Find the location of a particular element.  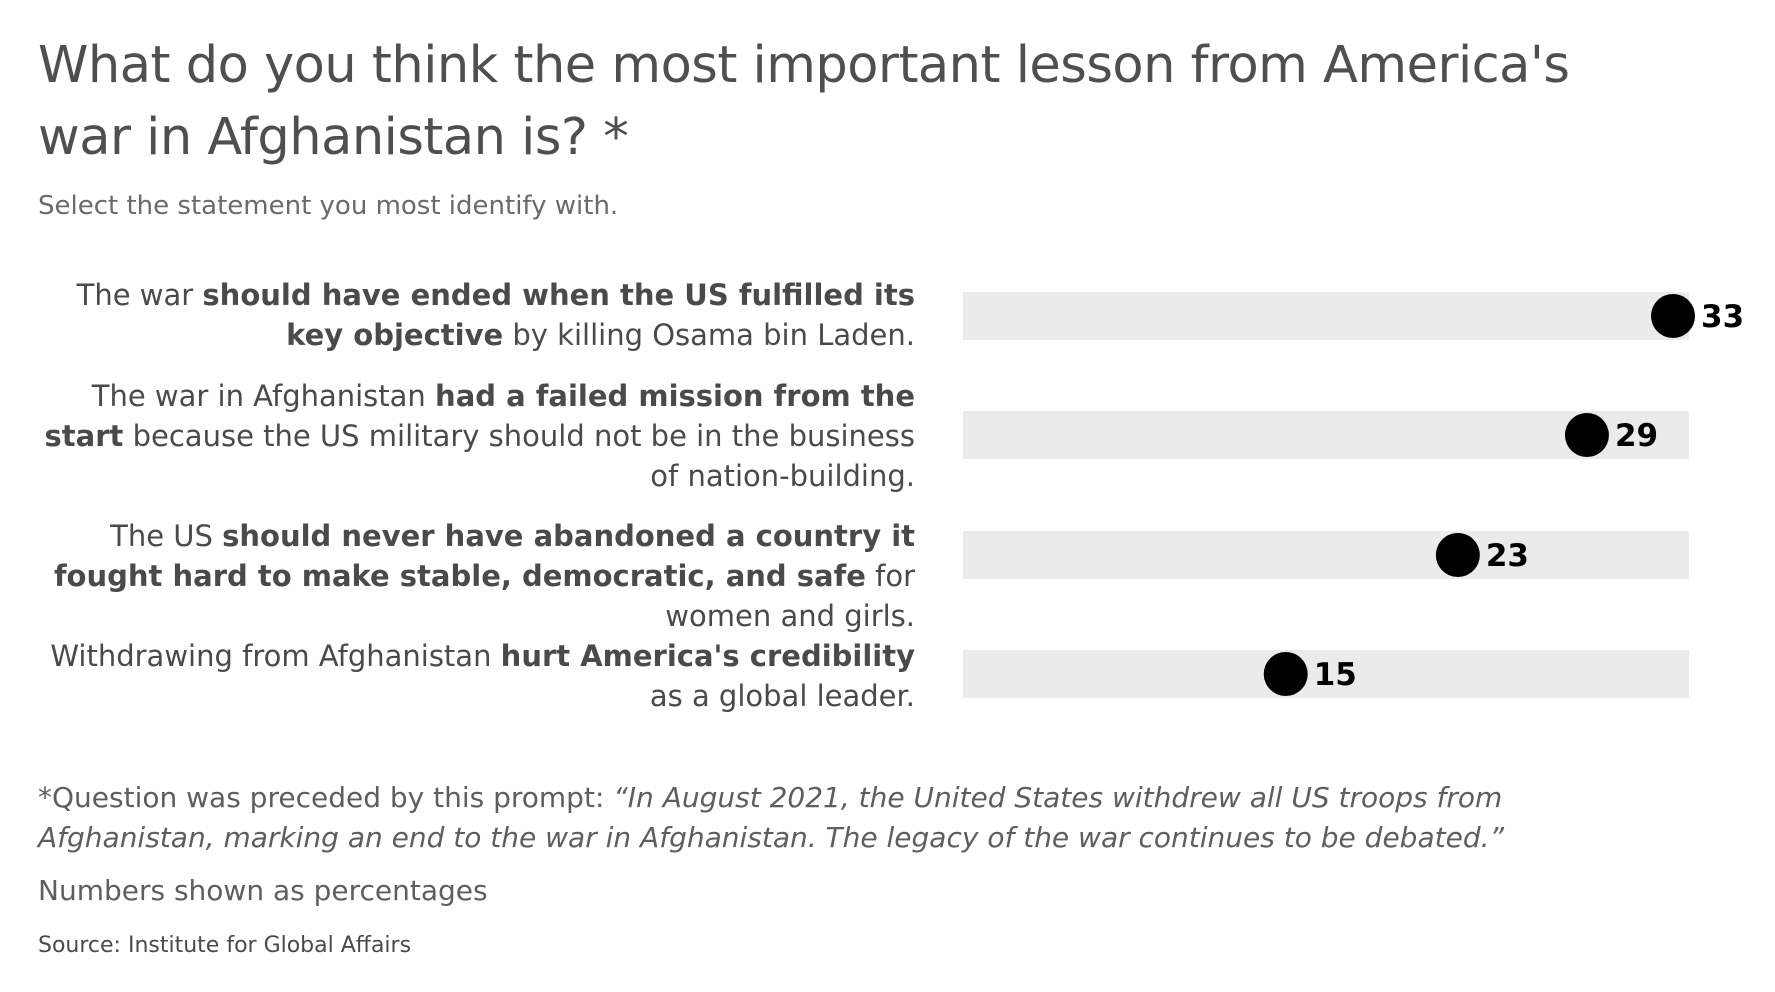

category-label-text: The US is located at coordinates (166, 536).